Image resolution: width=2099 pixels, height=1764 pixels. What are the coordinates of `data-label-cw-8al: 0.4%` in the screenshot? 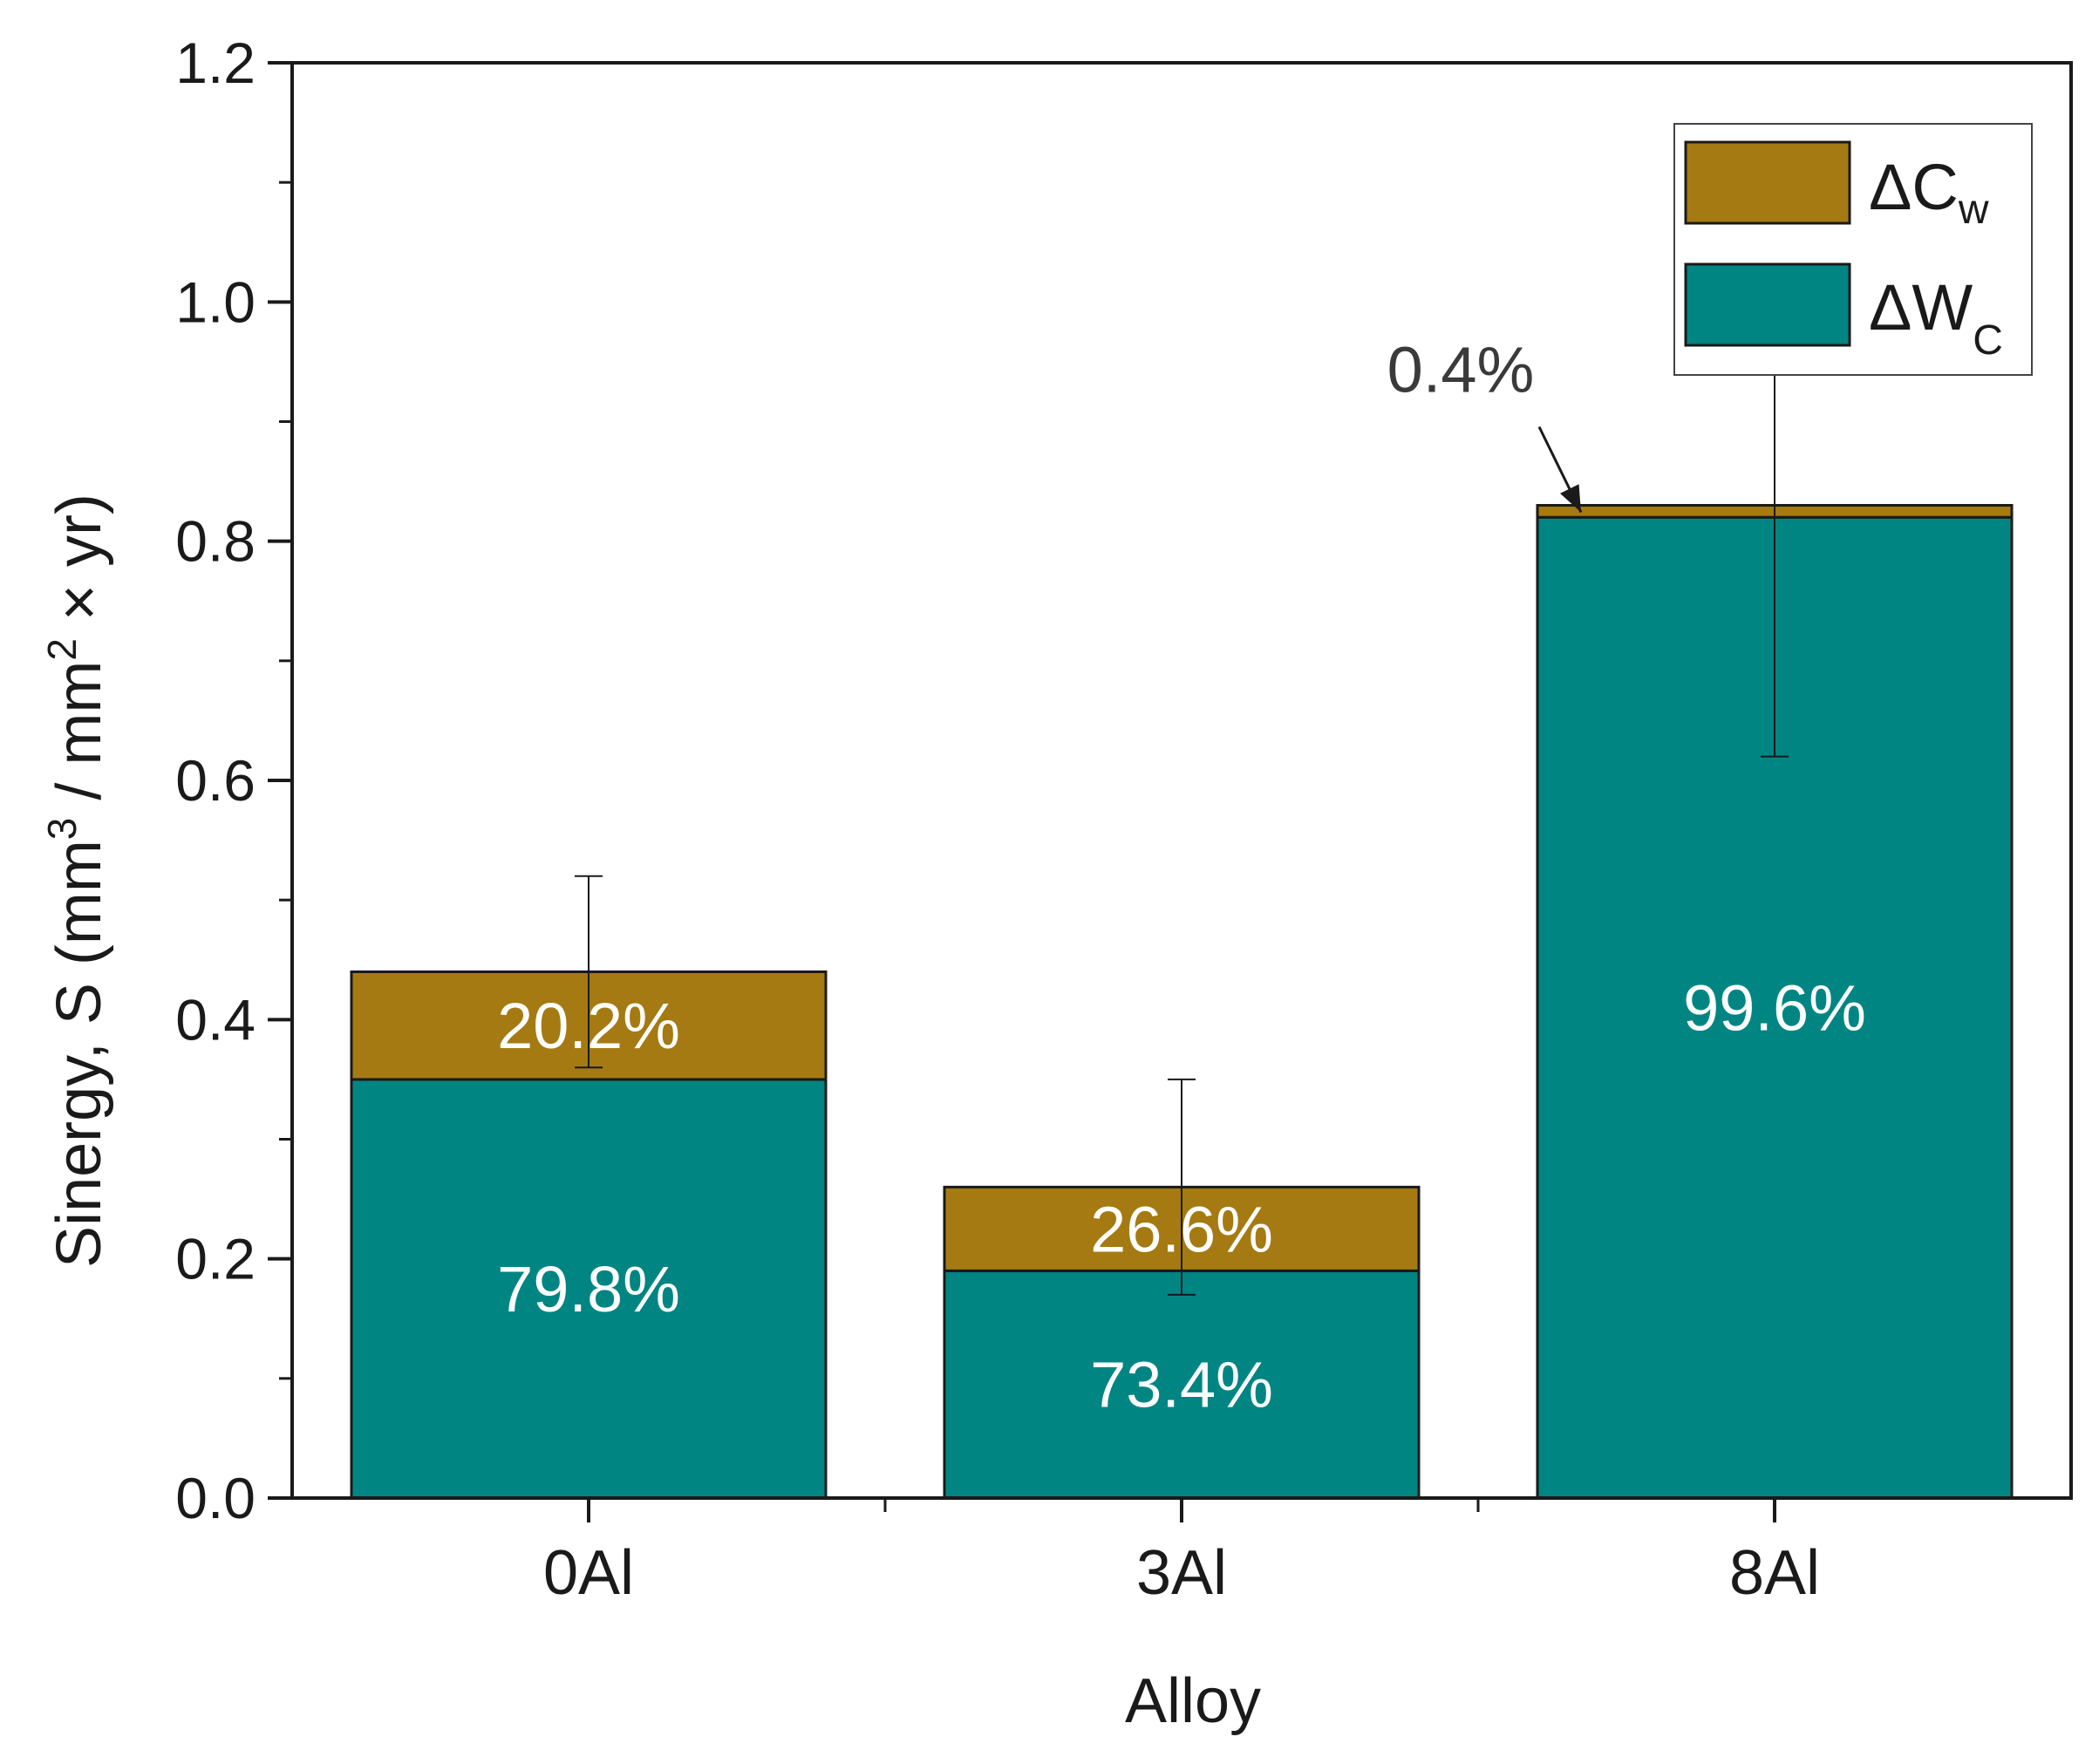 It's located at (1461, 370).